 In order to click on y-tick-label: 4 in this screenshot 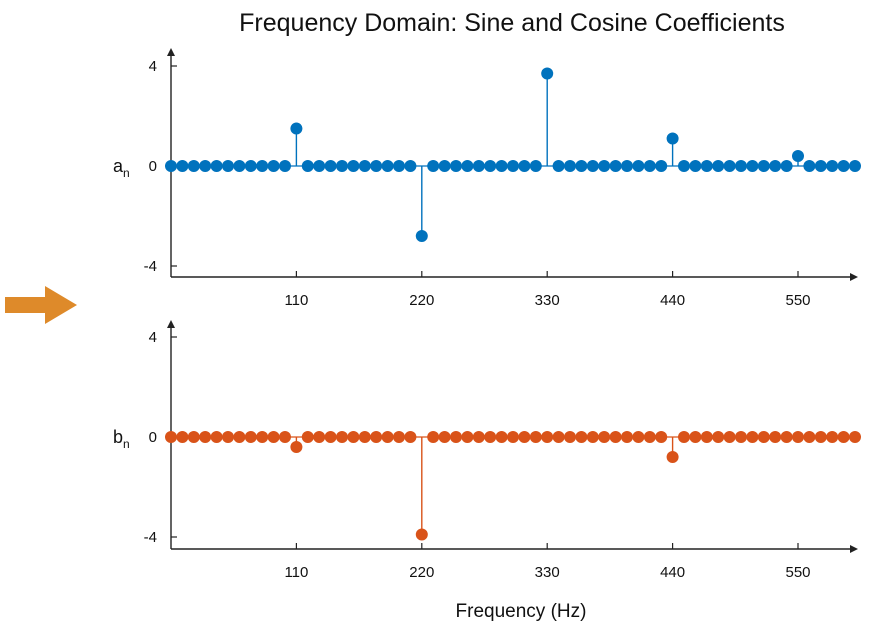, I will do `click(153, 66)`.